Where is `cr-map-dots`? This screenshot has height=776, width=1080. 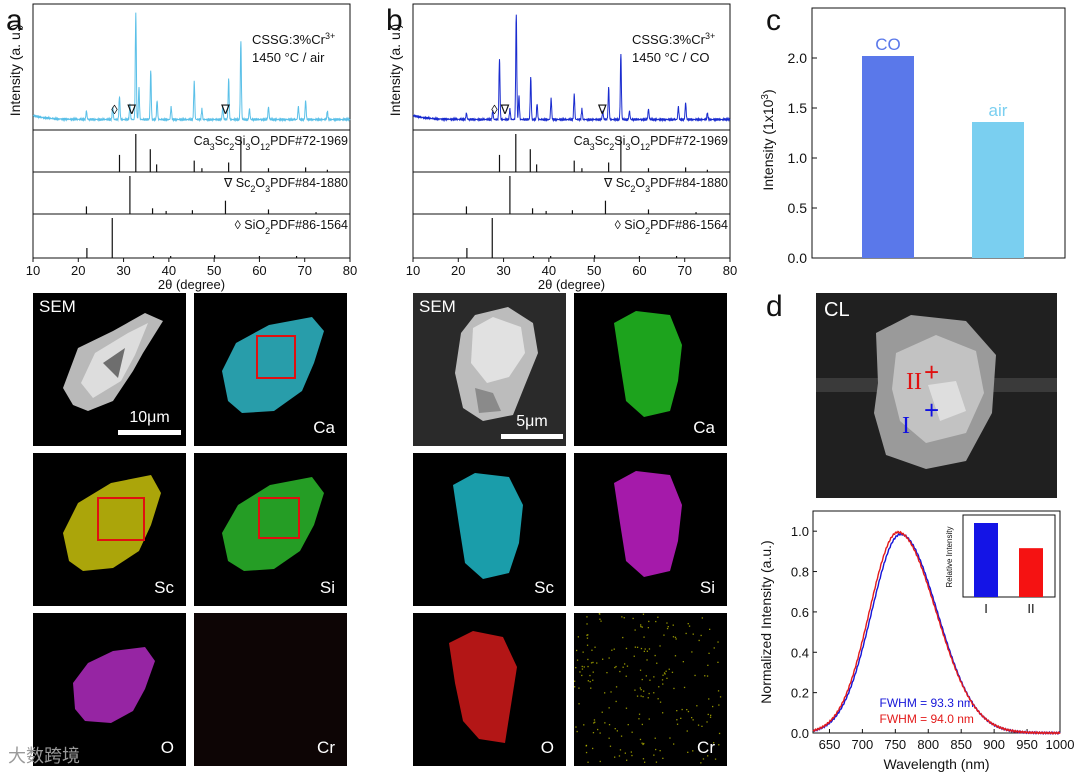
cr-map-dots is located at coordinates (648, 688).